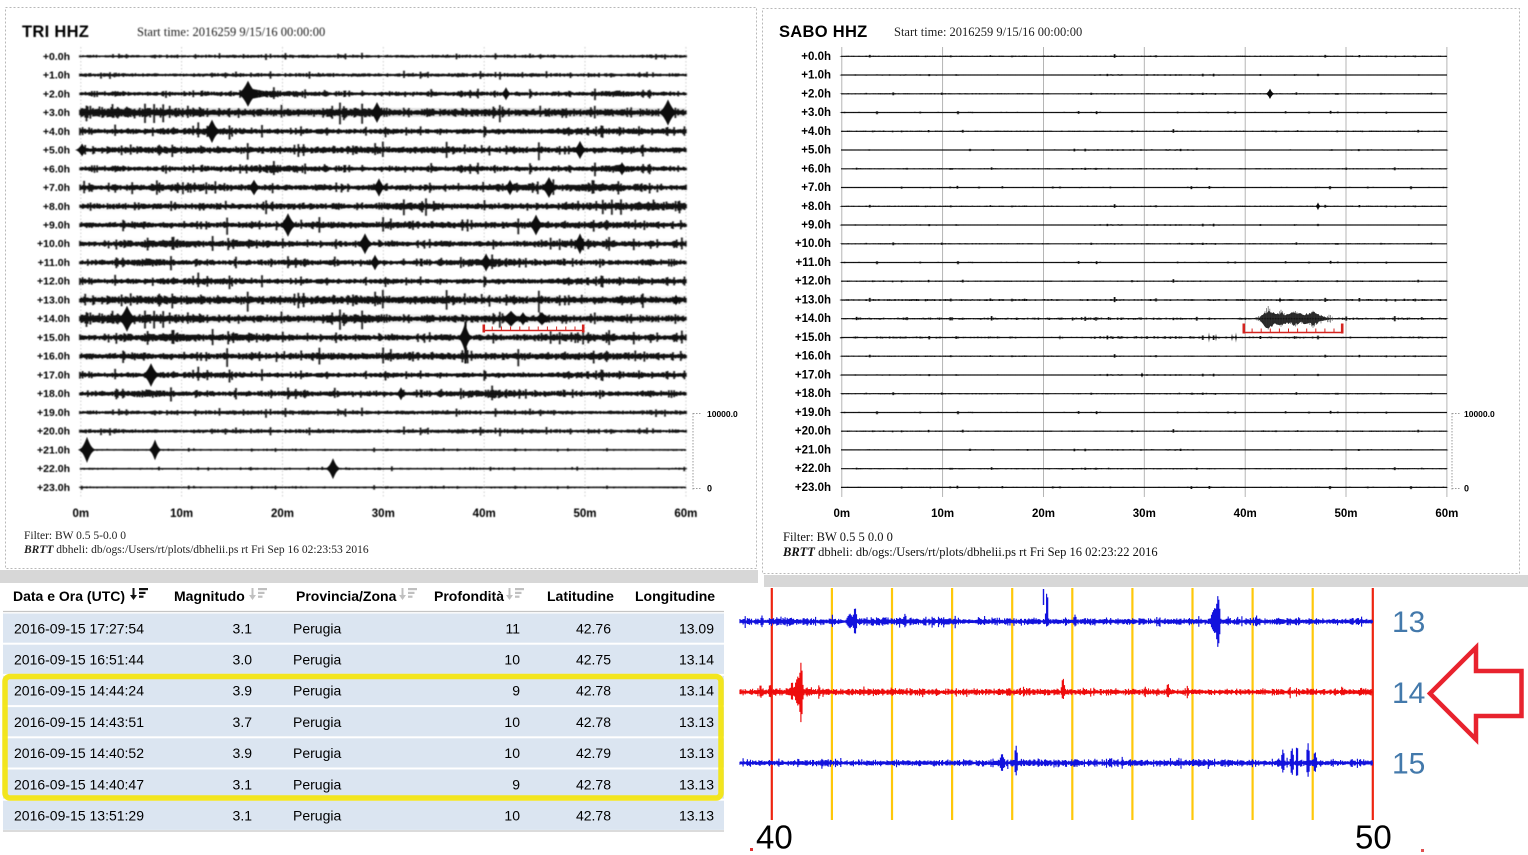  What do you see at coordinates (942, 514) in the screenshot?
I see `svg-text: 10m` at bounding box center [942, 514].